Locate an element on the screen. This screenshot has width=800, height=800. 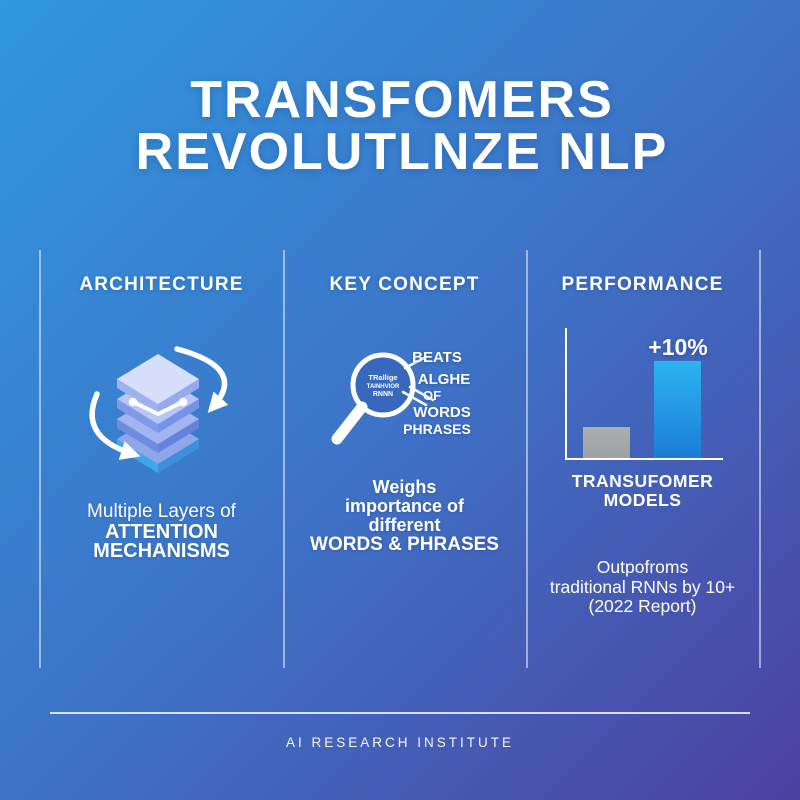
key-concept-caption-line1: Weighs is located at coordinates (404, 487).